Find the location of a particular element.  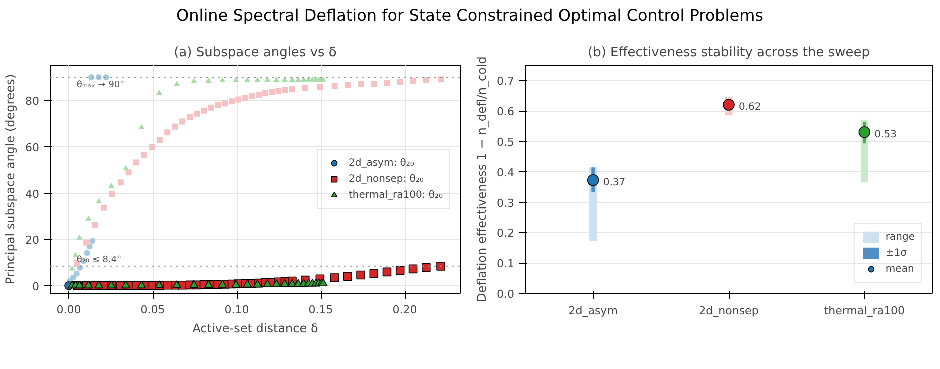

y-tick-label: 40 is located at coordinates (33, 194).